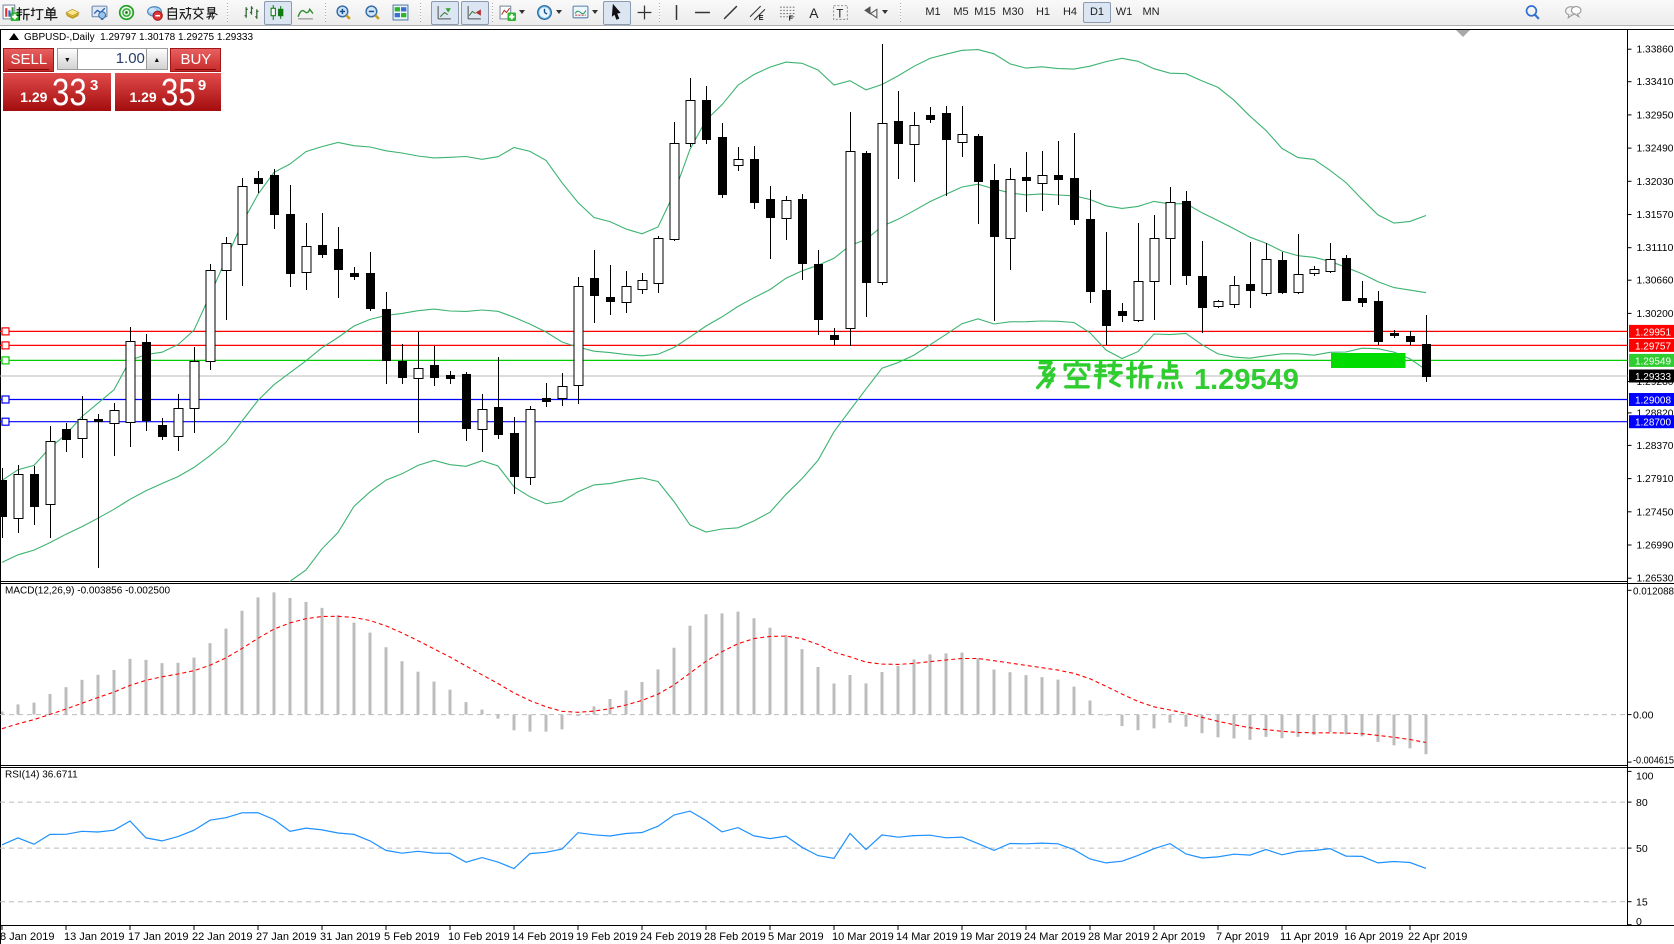 The width and height of the screenshot is (1674, 944). I want to click on svg-text: T, so click(839, 13).